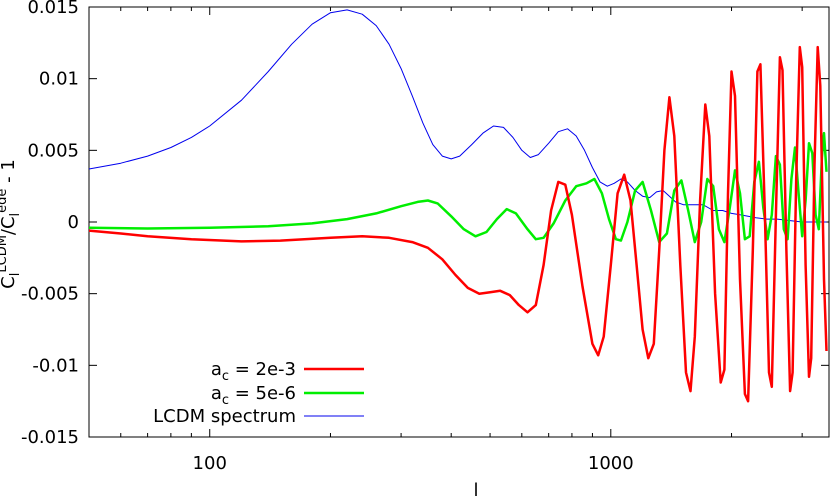 The height and width of the screenshot is (500, 831). What do you see at coordinates (210, 463) in the screenshot?
I see `x-tick-label: 100` at bounding box center [210, 463].